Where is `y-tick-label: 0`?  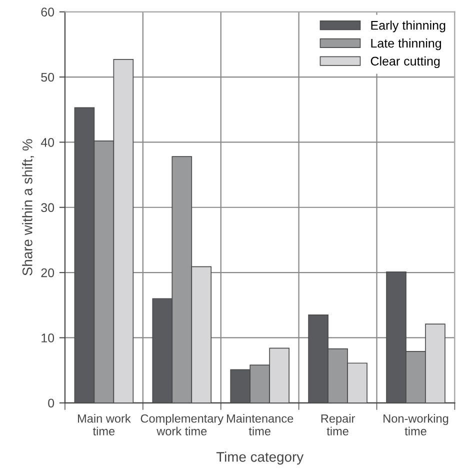
y-tick-label: 0 is located at coordinates (51, 403).